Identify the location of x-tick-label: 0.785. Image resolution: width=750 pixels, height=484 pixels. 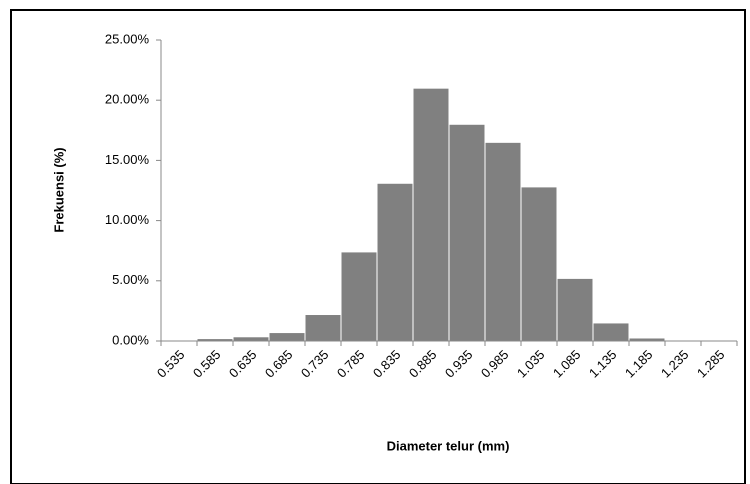
(351, 364).